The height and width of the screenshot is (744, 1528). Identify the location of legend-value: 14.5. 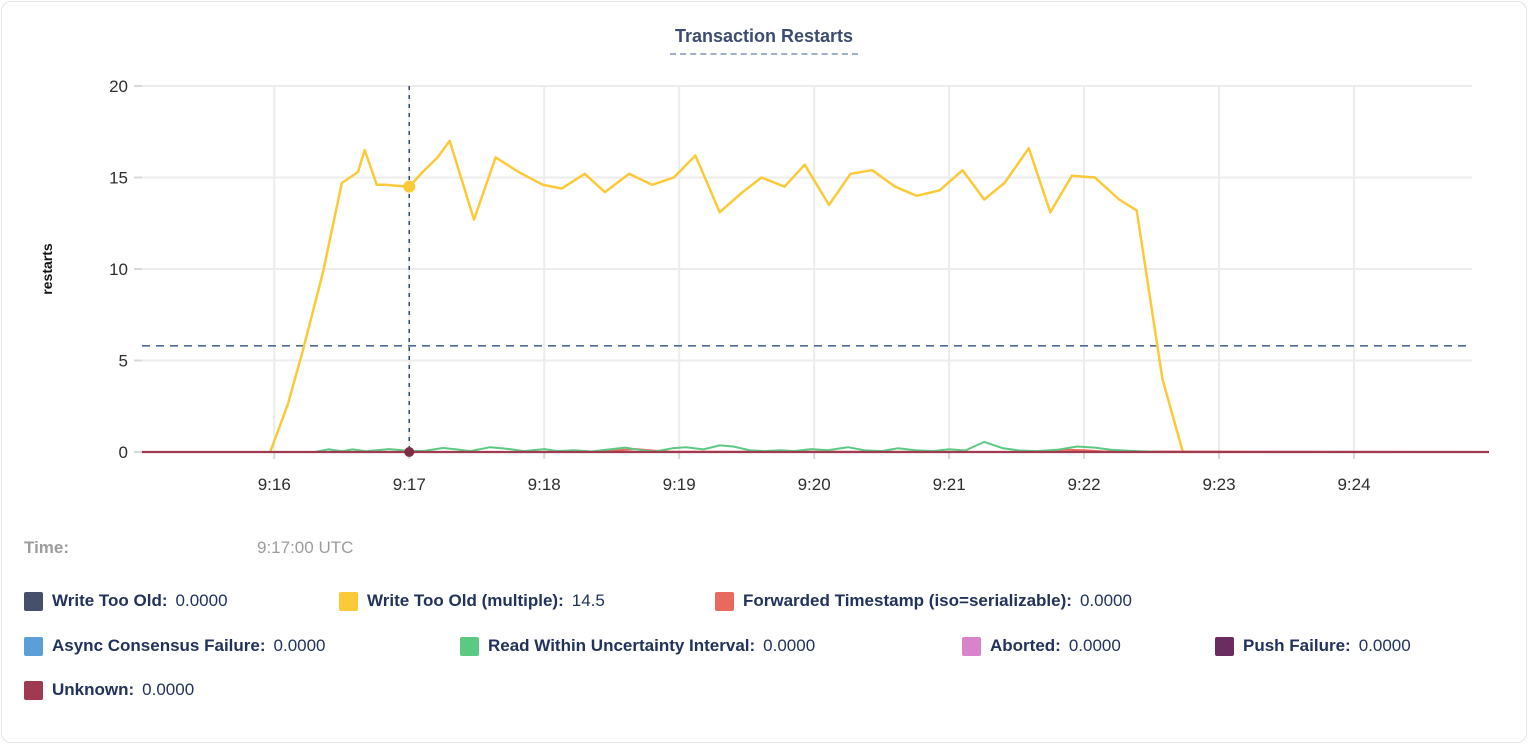
(588, 600).